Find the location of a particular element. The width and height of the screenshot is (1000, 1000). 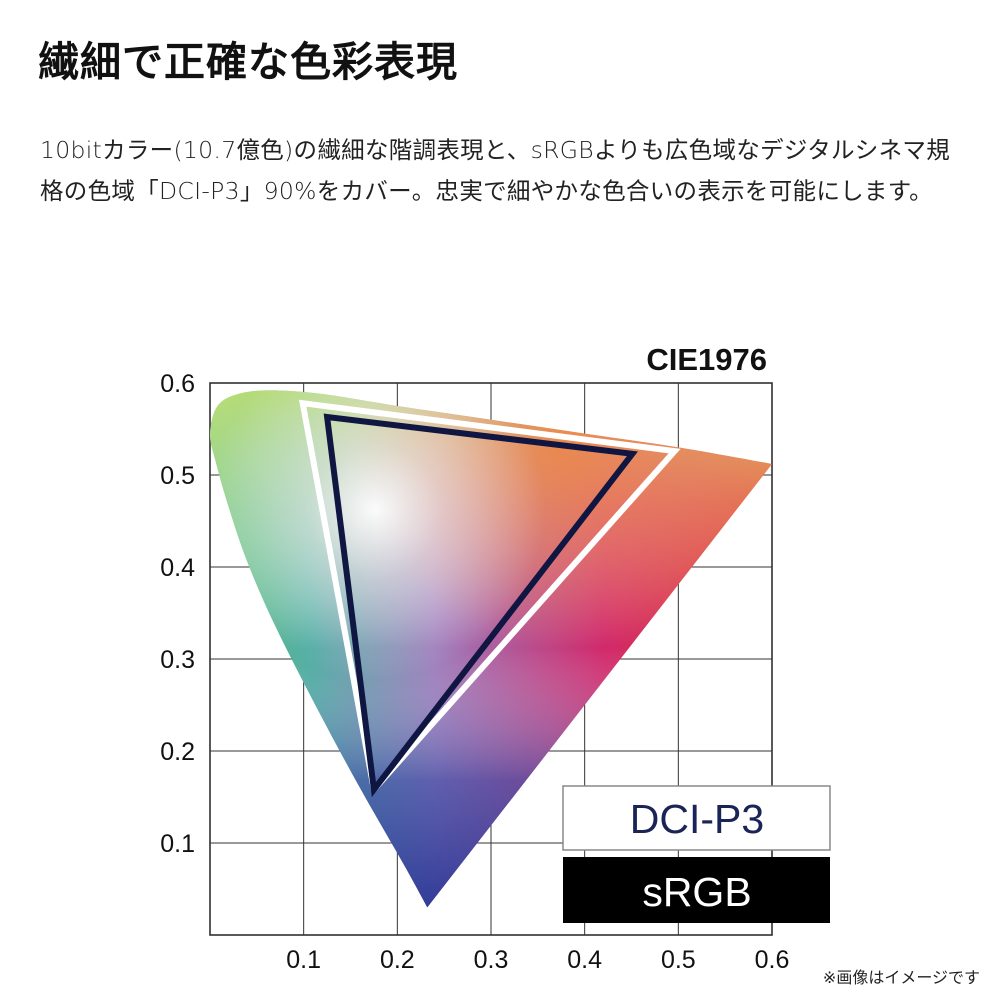

y-tick-label: 0.5 is located at coordinates (177, 476).